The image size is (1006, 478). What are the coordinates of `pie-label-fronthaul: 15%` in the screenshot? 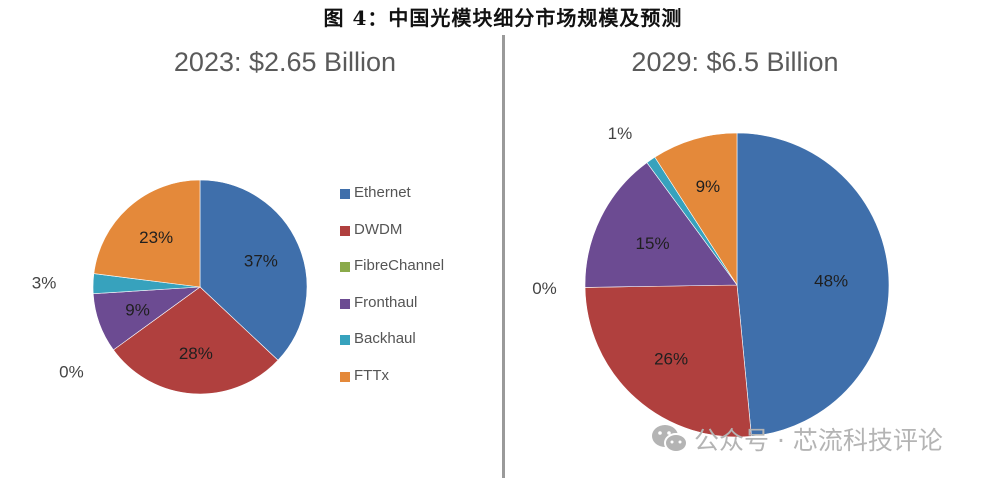 It's located at (653, 243).